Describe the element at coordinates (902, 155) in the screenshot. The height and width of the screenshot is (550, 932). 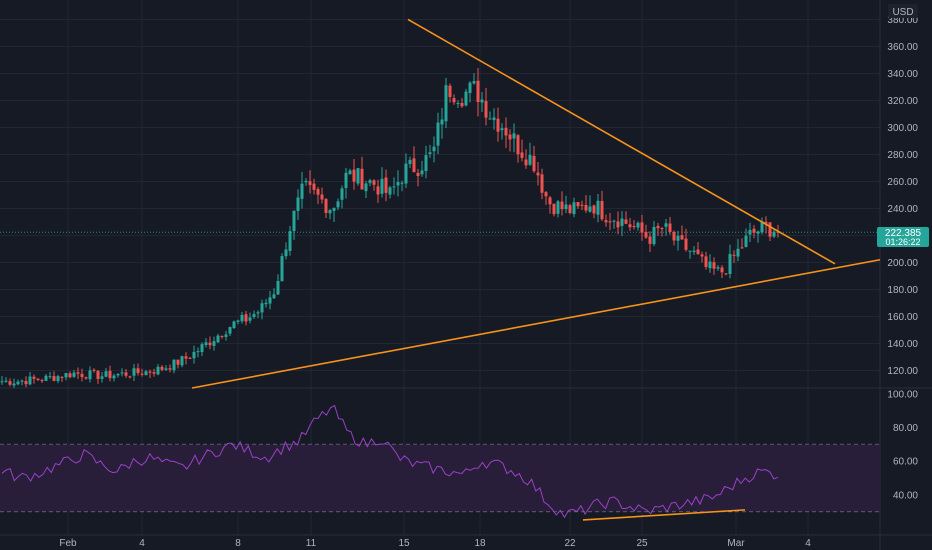
I see `price-tick-label: 280.00` at that location.